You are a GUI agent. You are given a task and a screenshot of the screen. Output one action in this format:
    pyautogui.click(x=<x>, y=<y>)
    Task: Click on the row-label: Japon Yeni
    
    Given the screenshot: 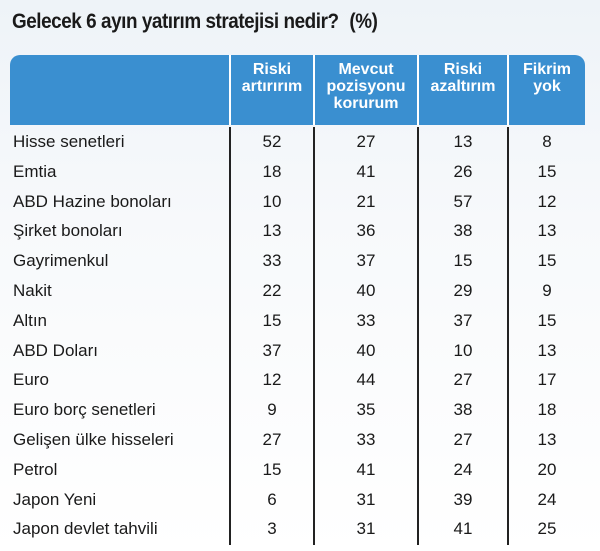 What is the action you would take?
    pyautogui.click(x=55, y=499)
    